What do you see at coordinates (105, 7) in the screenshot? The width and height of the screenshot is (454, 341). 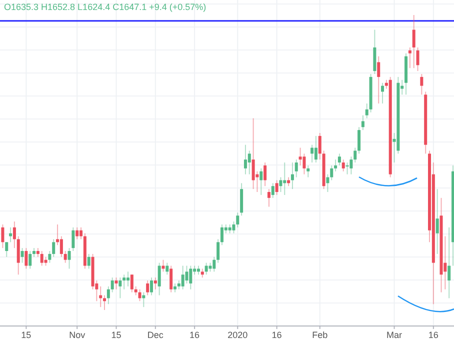 I see `text: O1635.3 H1652.8 L1624.4 C1647.1 +9.4 (+0.57%)` at bounding box center [105, 7].